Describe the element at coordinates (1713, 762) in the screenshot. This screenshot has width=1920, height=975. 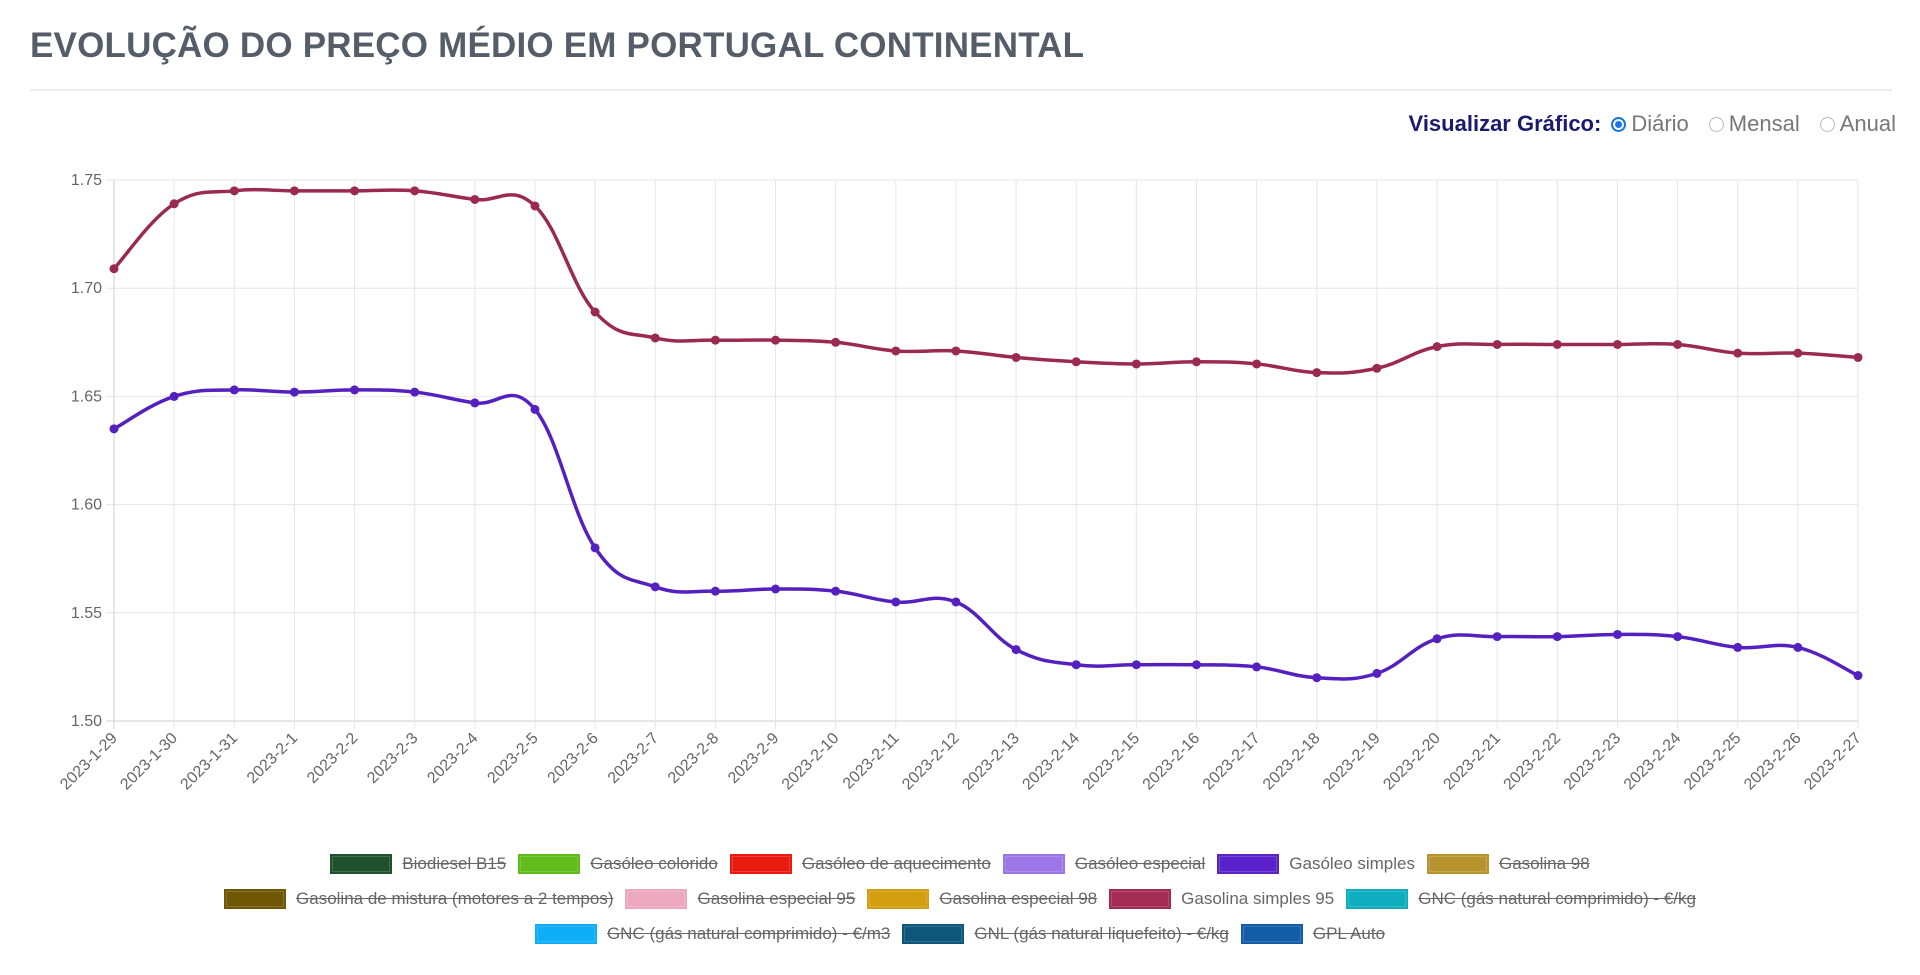
I see `x-tick-label: 2023-2-25` at that location.